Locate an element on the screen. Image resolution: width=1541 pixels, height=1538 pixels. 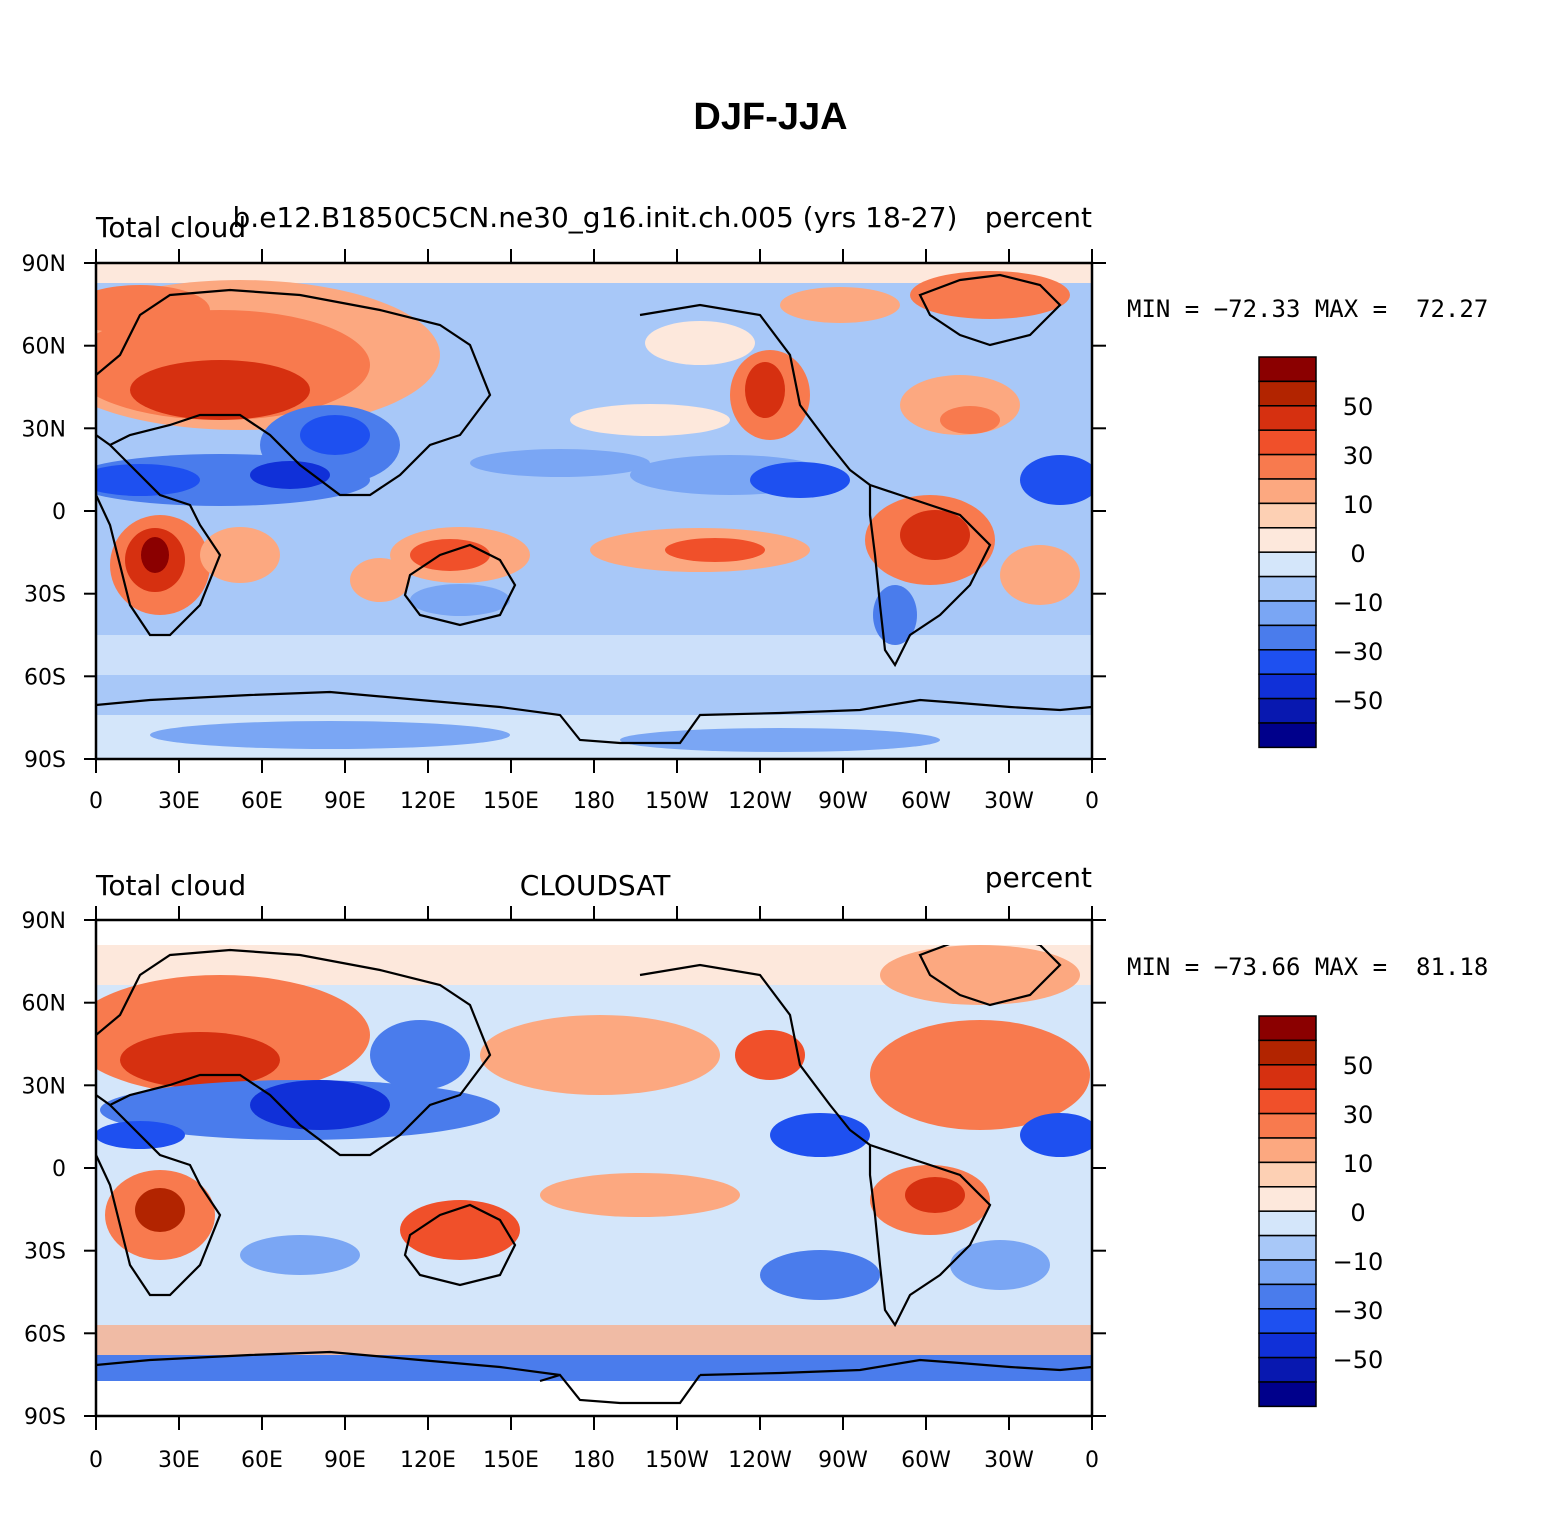
panel-right-label: percent is located at coordinates (1038, 877).